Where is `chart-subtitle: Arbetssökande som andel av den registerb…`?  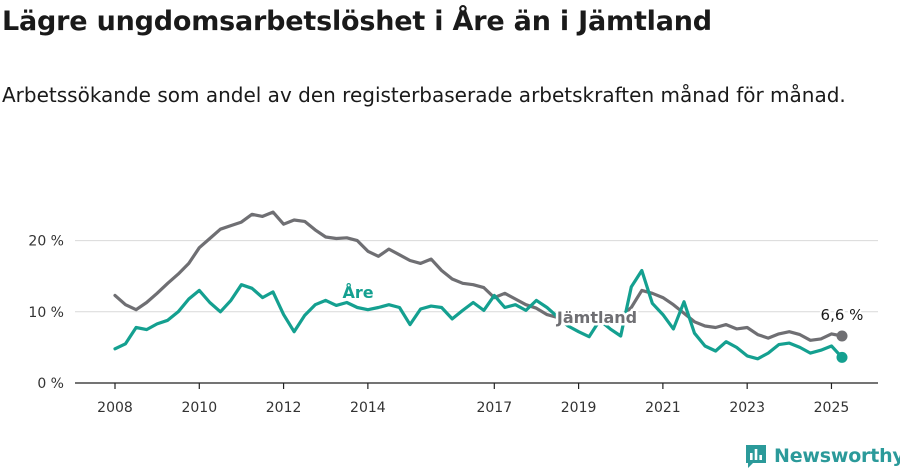
chart-subtitle: Arbetssökande som andel av den registerb… is located at coordinates (424, 95).